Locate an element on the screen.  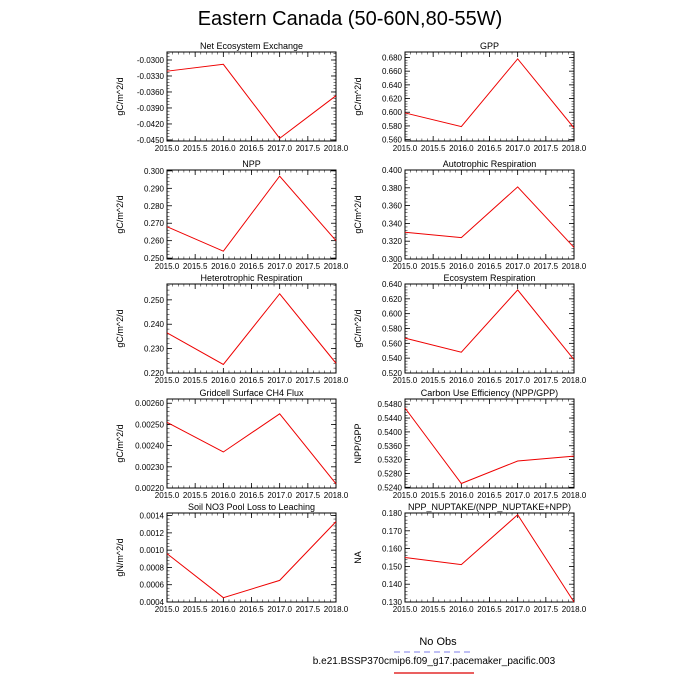
y-tick-label: -0.0390 is located at coordinates (151, 108).